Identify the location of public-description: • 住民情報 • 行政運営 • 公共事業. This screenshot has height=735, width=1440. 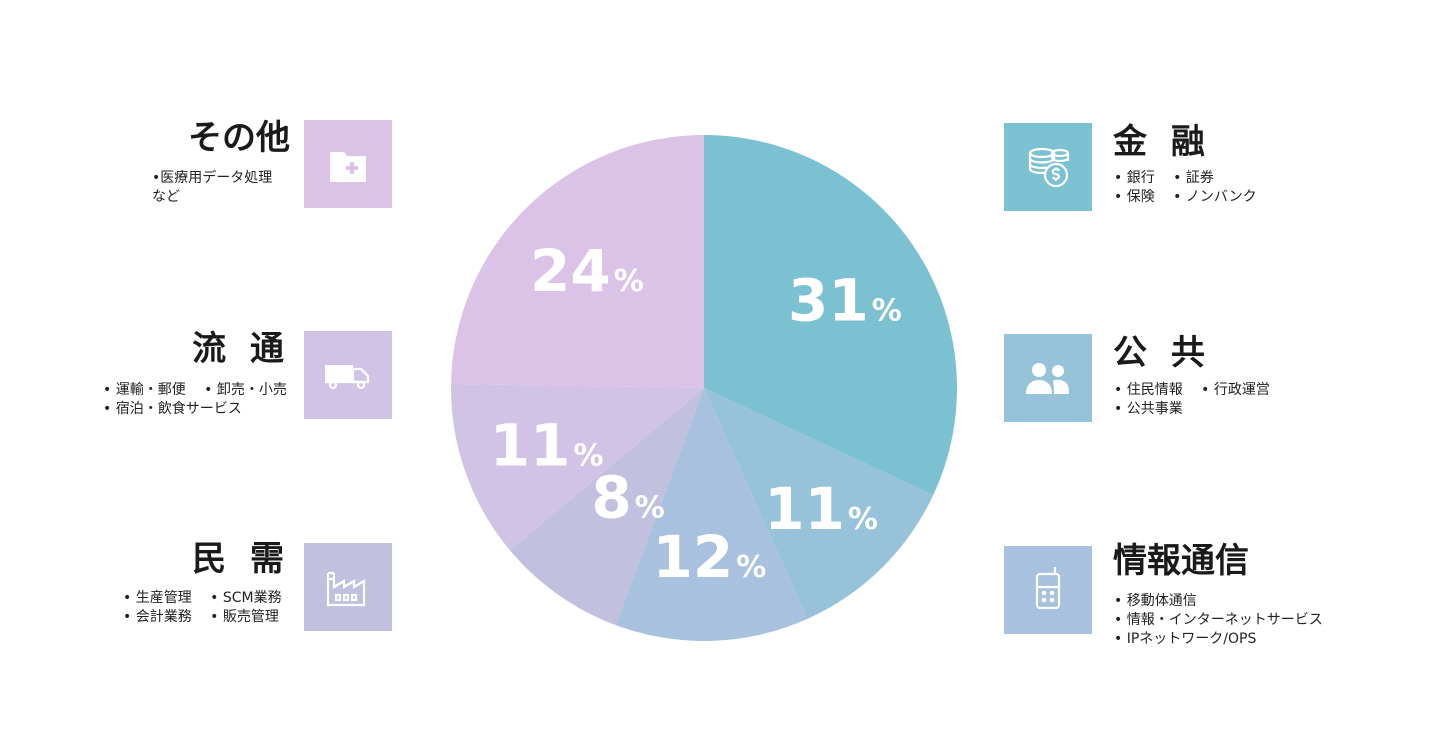
(1192, 400).